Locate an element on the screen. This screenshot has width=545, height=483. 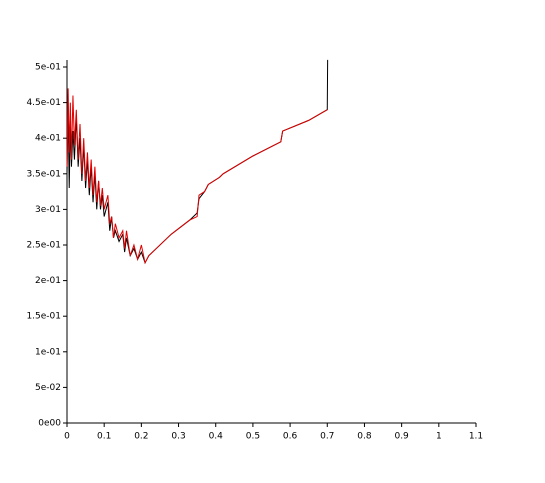
y-tick-label: 4.5e-01 is located at coordinates (43, 103).